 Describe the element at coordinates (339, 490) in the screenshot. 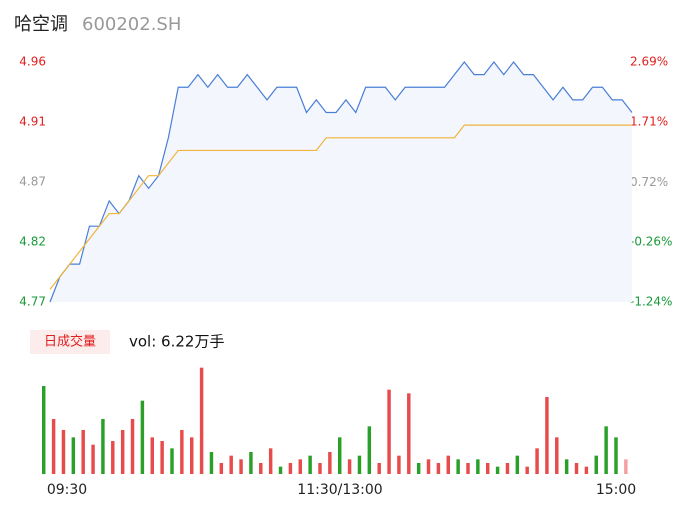

I see `x-tick-label: 11:30/13:00` at that location.